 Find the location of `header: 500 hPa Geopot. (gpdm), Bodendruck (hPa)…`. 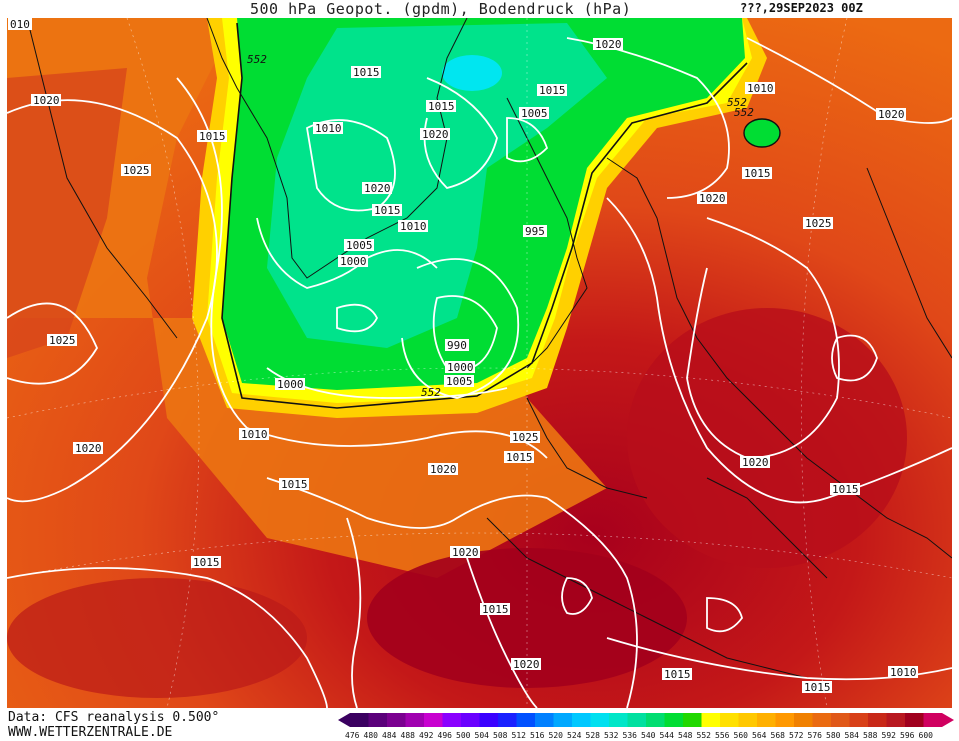

header: 500 hPa Geopot. (gpdm), Bodendruck (hPa)… is located at coordinates (479, 9).